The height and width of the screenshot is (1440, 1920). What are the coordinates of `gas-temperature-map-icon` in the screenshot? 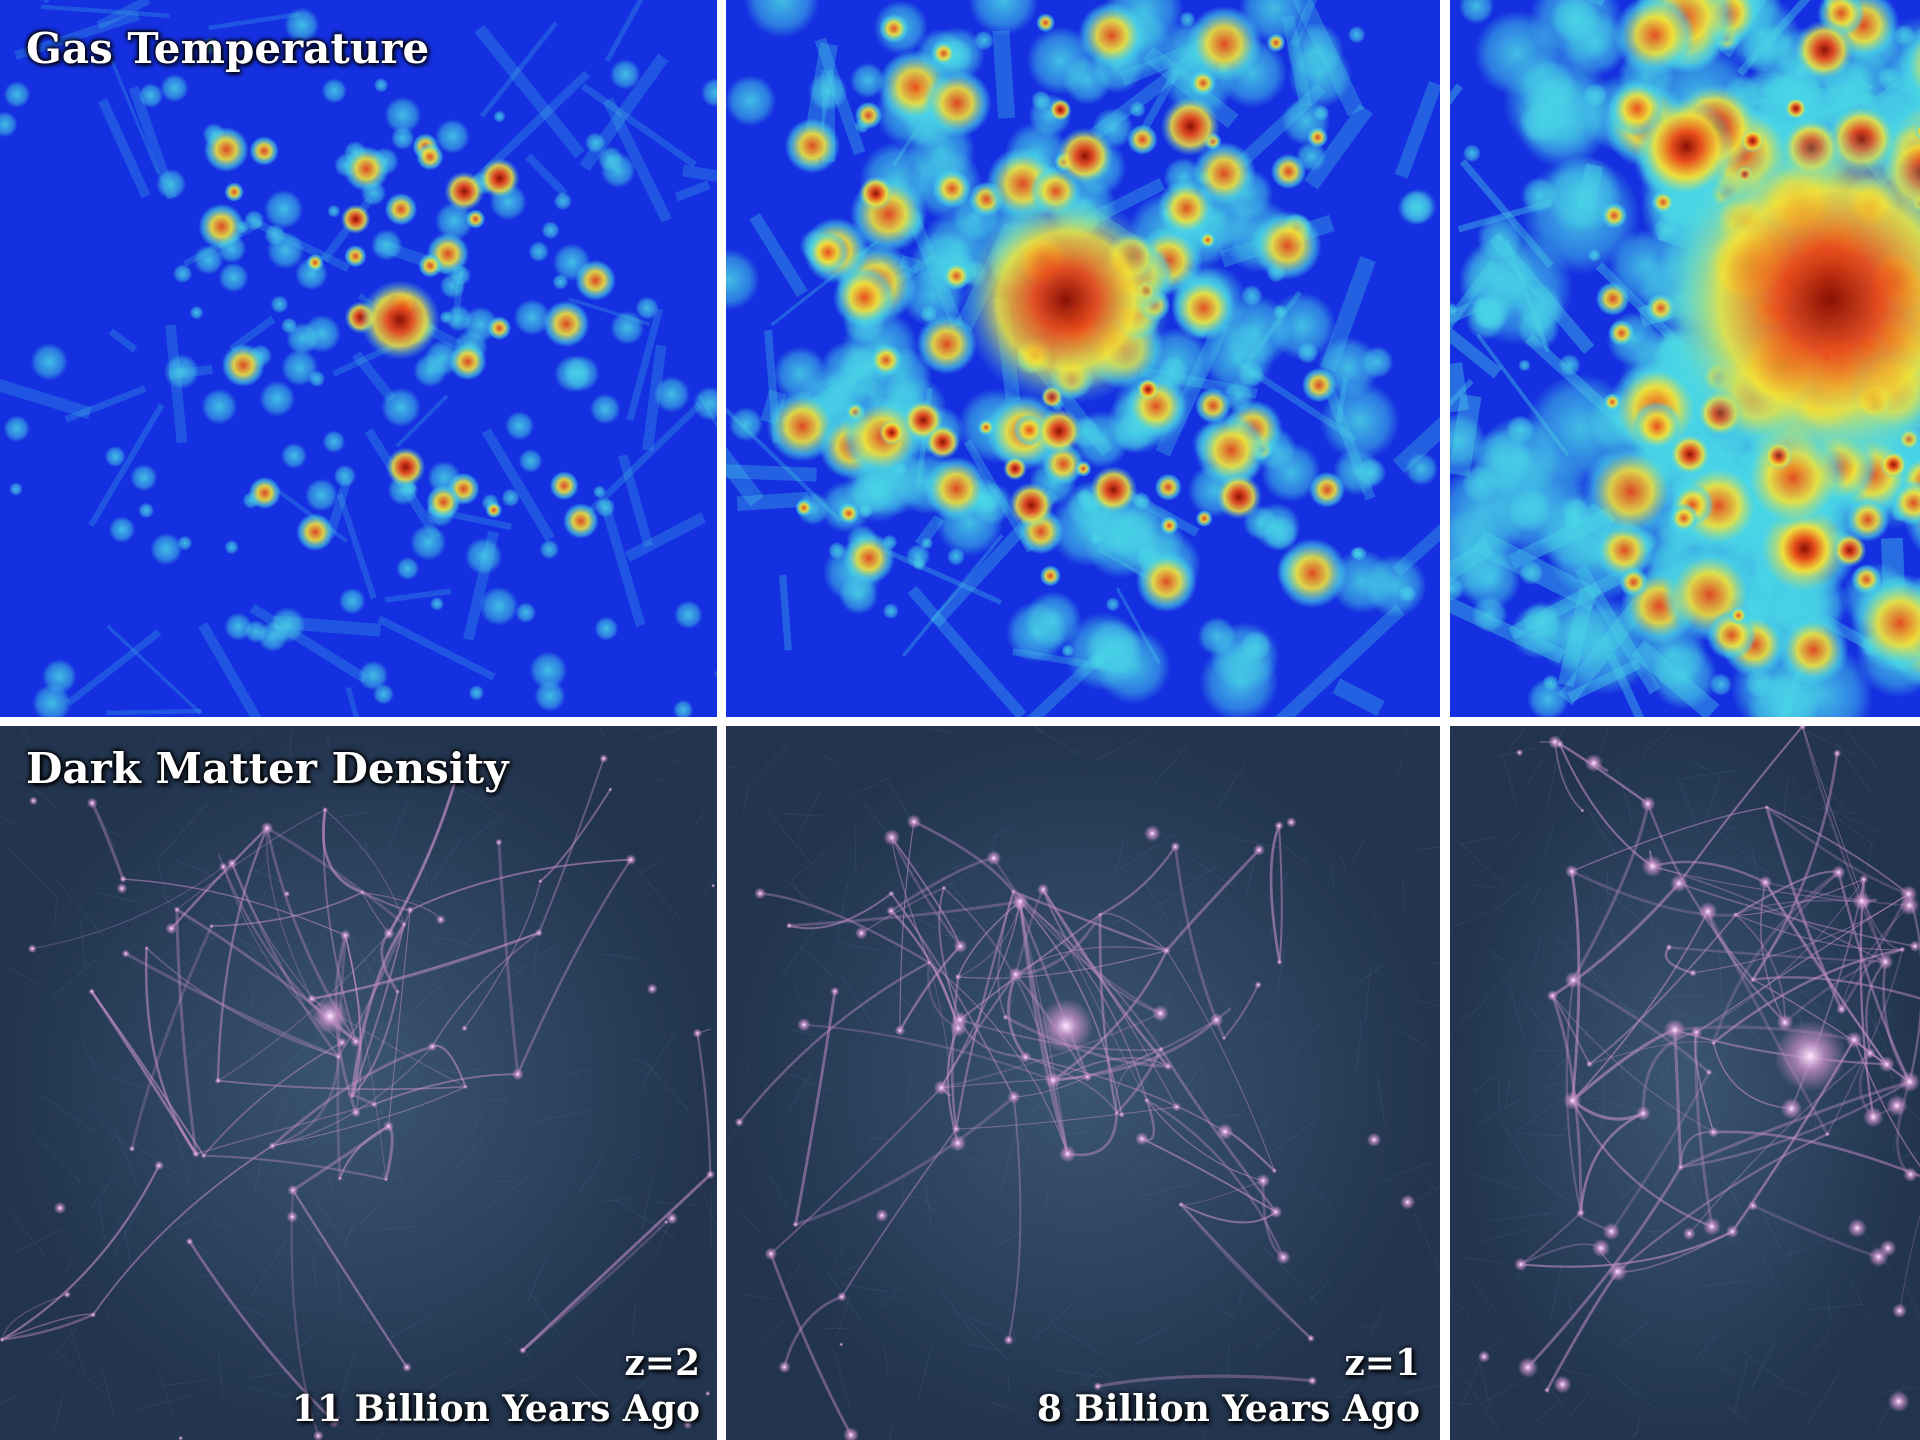 It's located at (1685, 358).